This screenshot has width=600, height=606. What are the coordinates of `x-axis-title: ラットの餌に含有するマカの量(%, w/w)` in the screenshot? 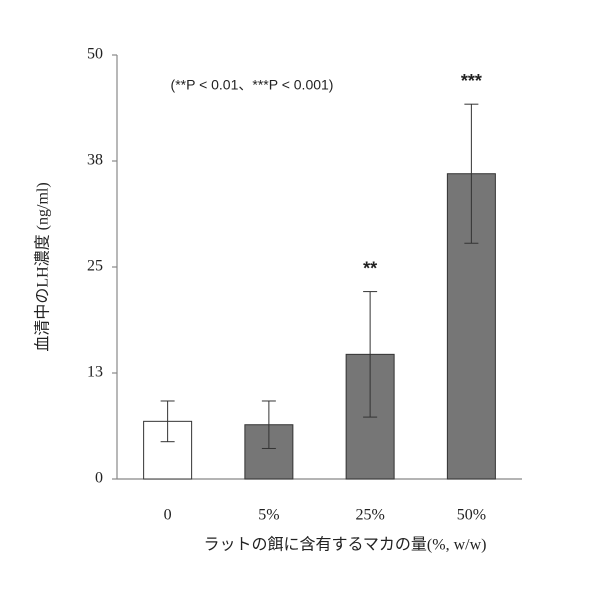 It's located at (345, 545).